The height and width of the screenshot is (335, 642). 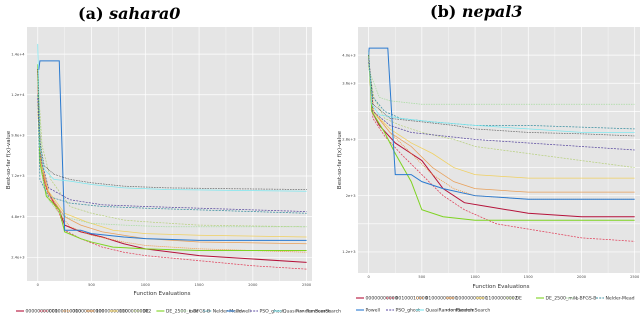 I want to click on panel-a-legend-label: DE, so click(x=146, y=312).